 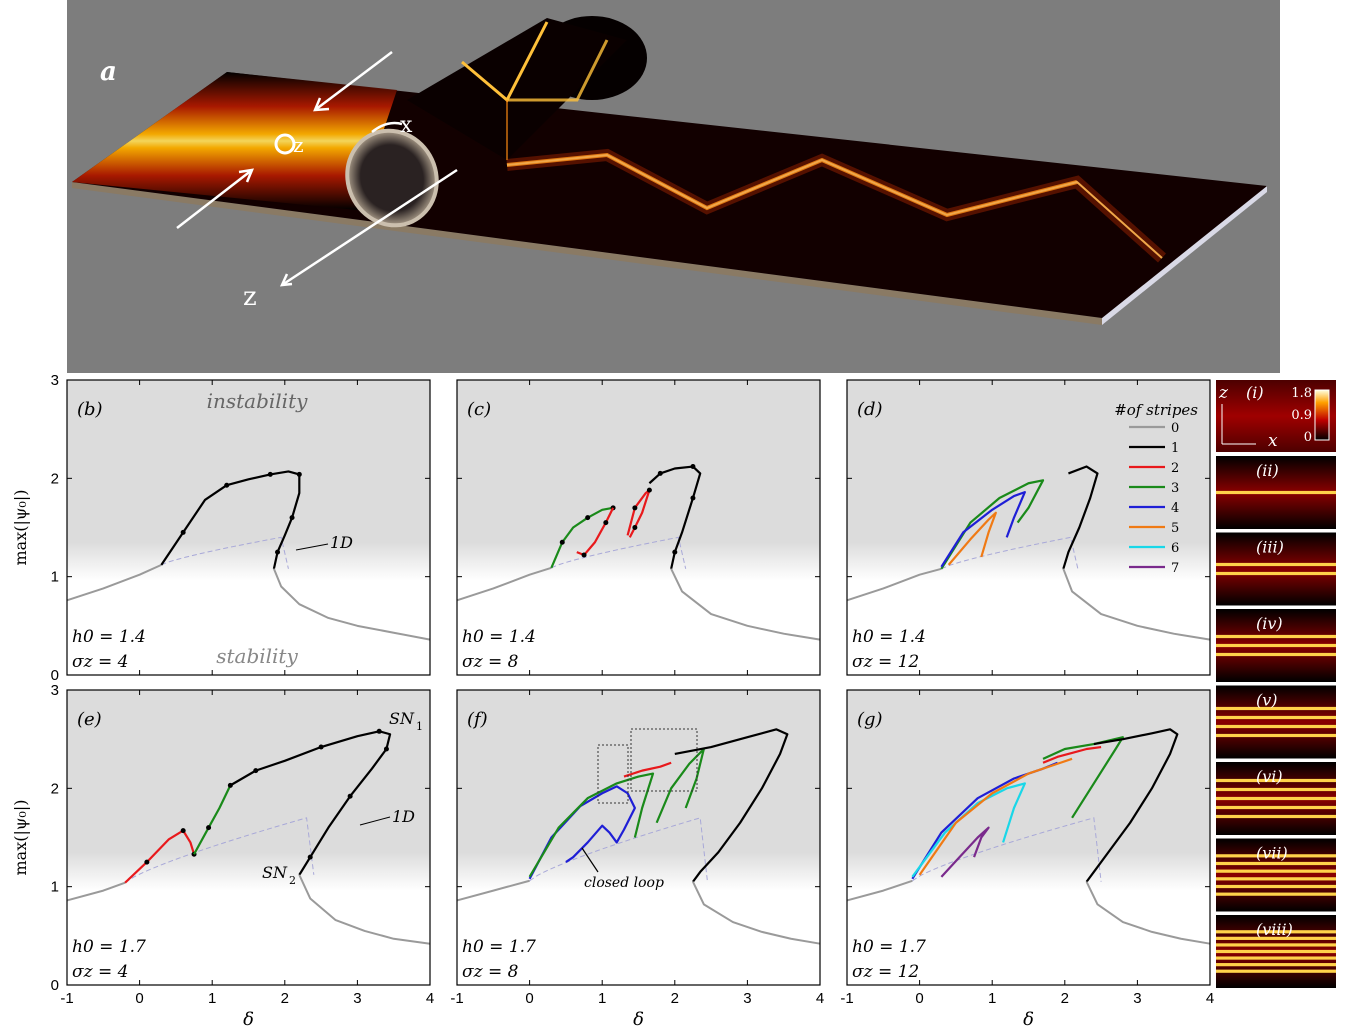 I want to click on profile-7-bg, so click(x=1276, y=951).